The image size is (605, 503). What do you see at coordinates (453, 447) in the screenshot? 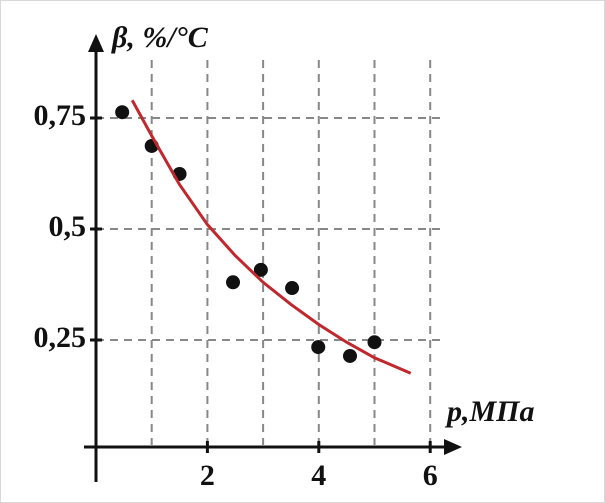
I see `x-axis-arrow` at bounding box center [453, 447].